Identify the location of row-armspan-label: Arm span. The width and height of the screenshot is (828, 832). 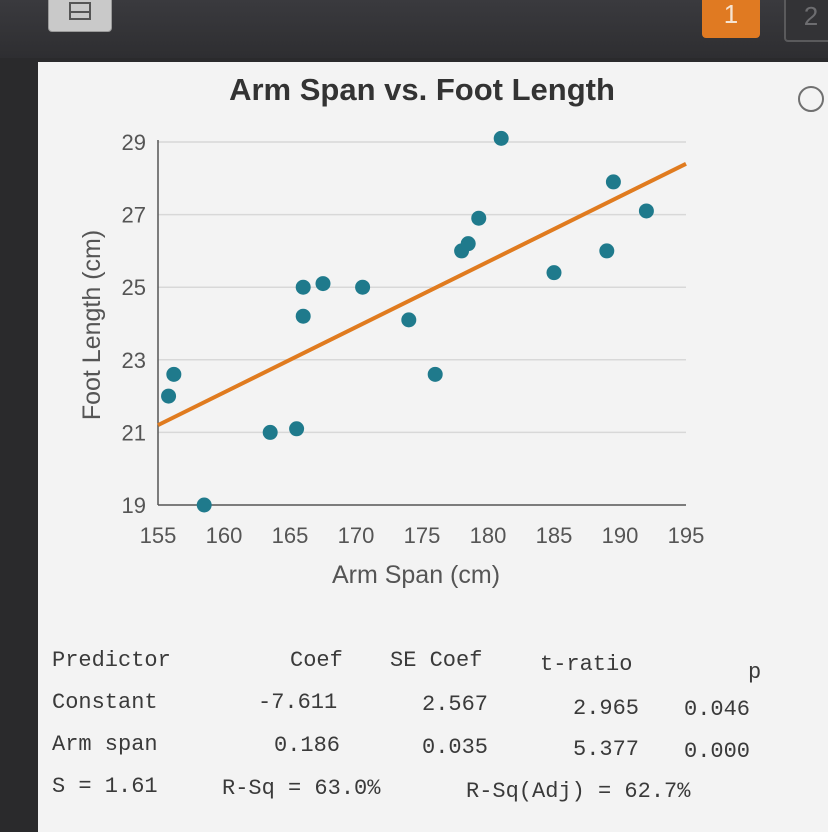
(105, 744).